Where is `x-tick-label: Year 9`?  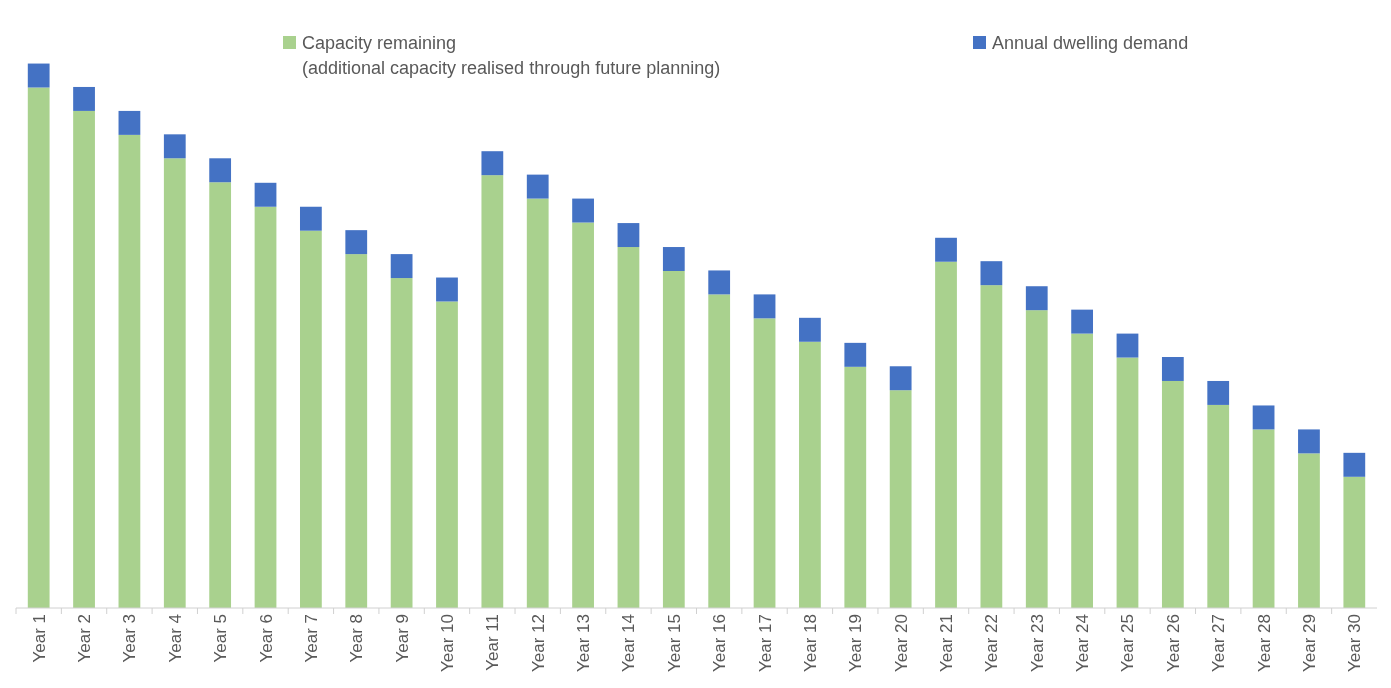
x-tick-label: Year 9 is located at coordinates (402, 638).